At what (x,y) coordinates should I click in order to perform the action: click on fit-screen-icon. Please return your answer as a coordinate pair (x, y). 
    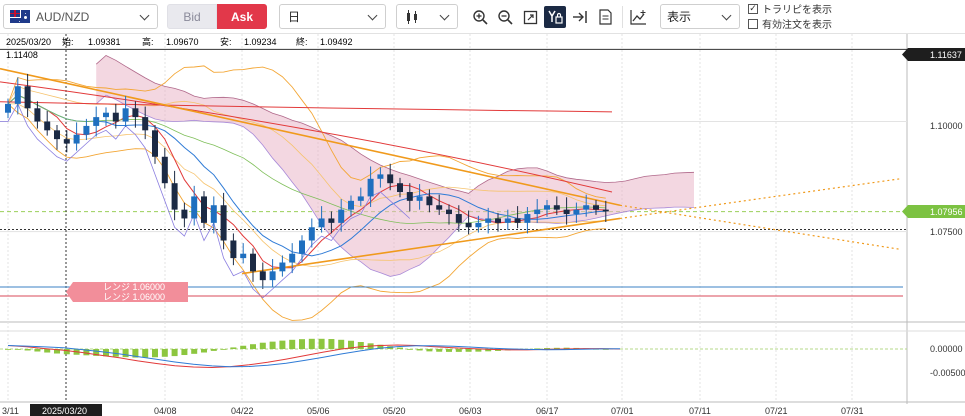
    Looking at the image, I should click on (530, 17).